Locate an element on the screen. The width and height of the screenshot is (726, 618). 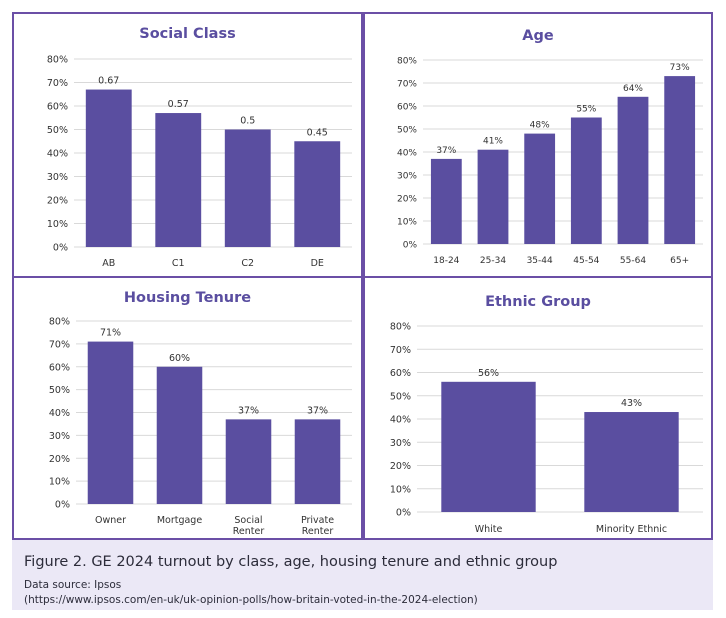
x-tick-label: C2 is located at coordinates (247, 263).